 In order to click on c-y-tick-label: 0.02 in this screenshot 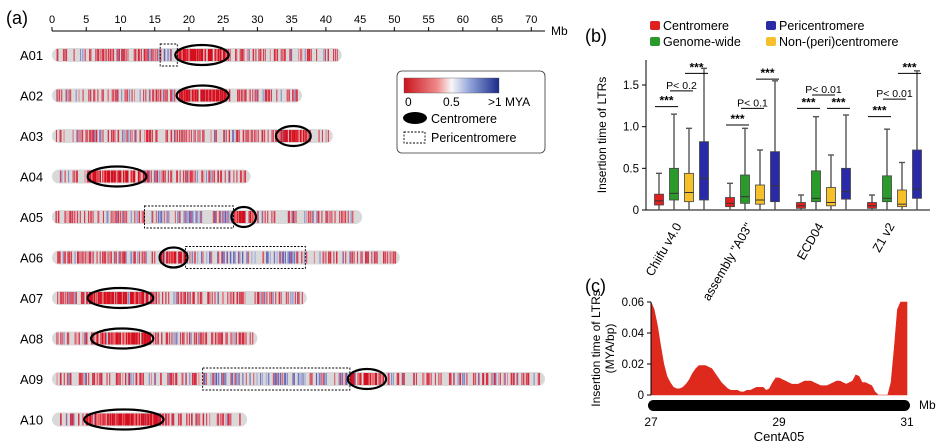, I will do `click(633, 365)`.